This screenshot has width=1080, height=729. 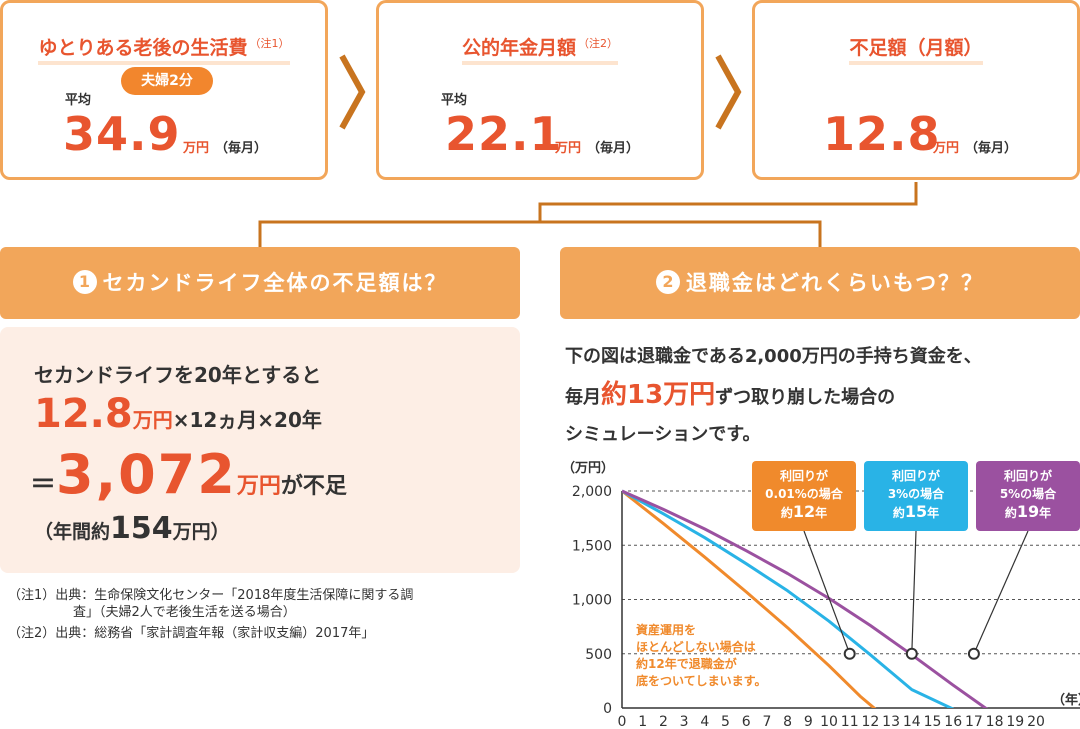 I want to click on living-cost-unit: 万円, so click(x=196, y=148).